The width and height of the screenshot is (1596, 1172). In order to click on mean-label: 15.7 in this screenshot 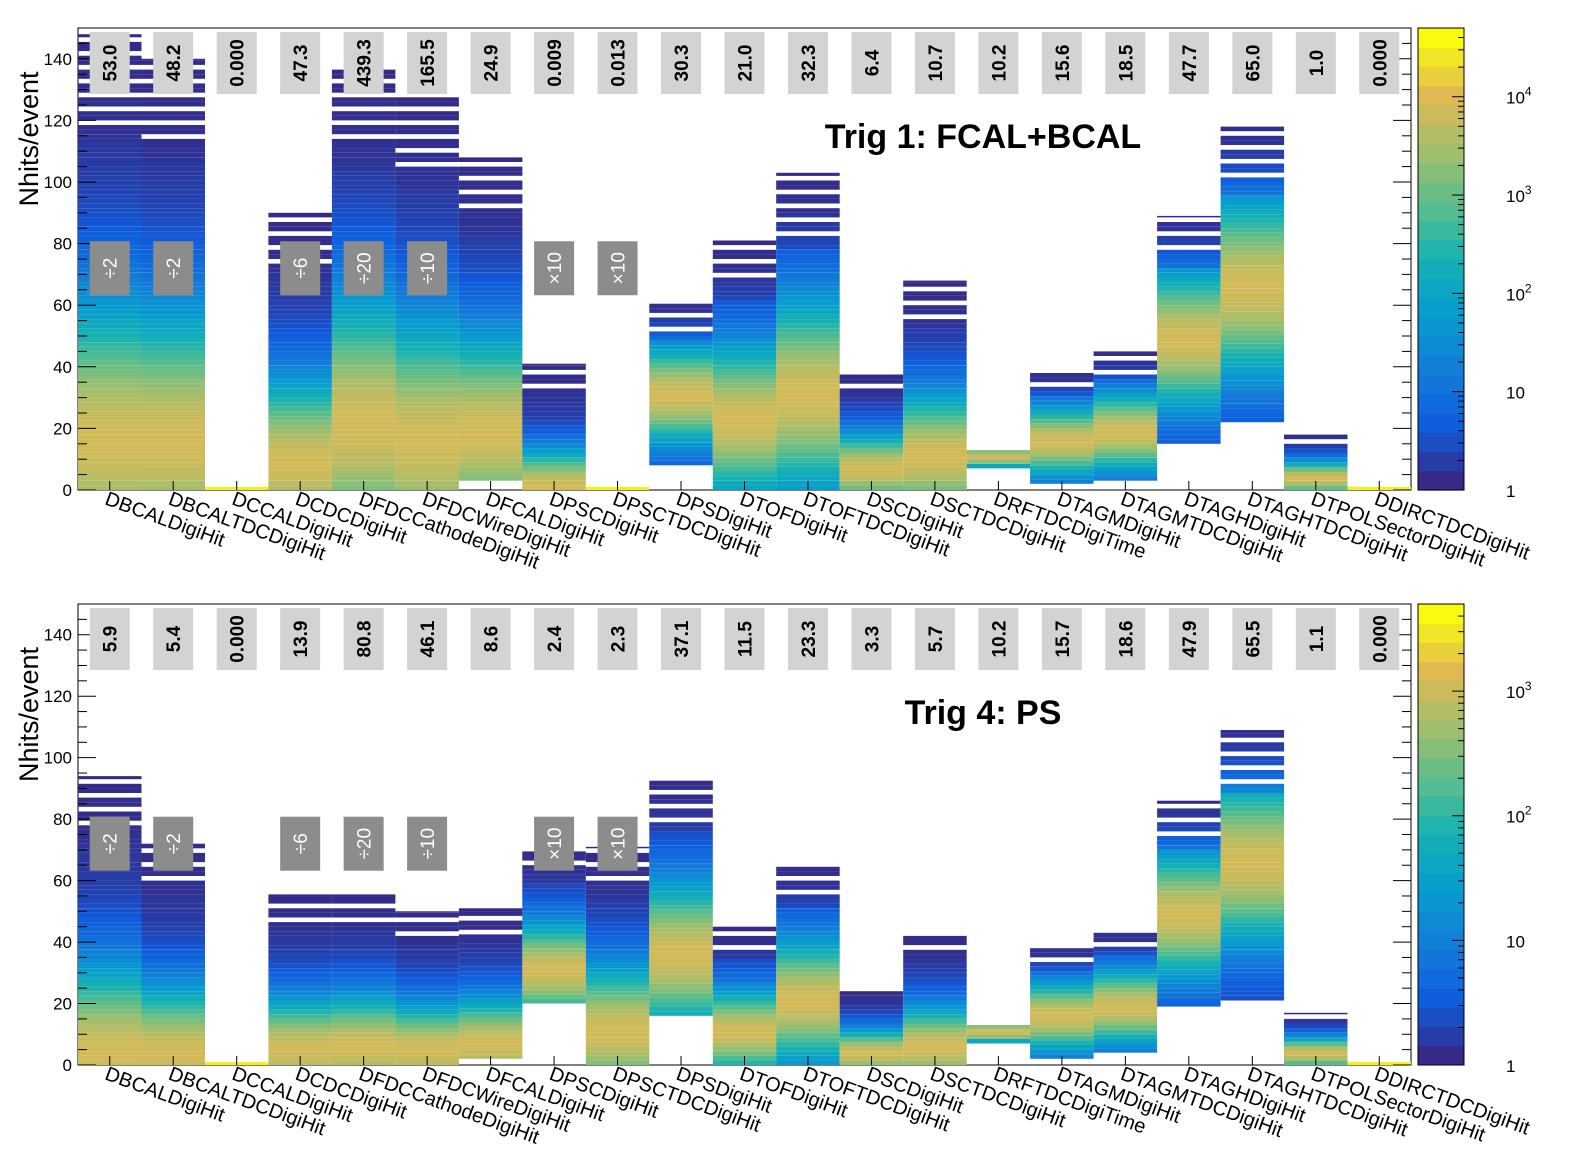, I will do `click(1063, 639)`.